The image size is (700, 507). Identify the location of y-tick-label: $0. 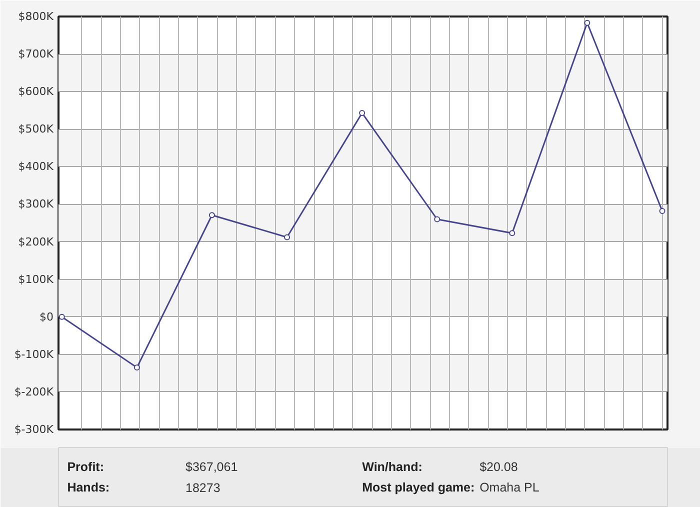
(47, 317).